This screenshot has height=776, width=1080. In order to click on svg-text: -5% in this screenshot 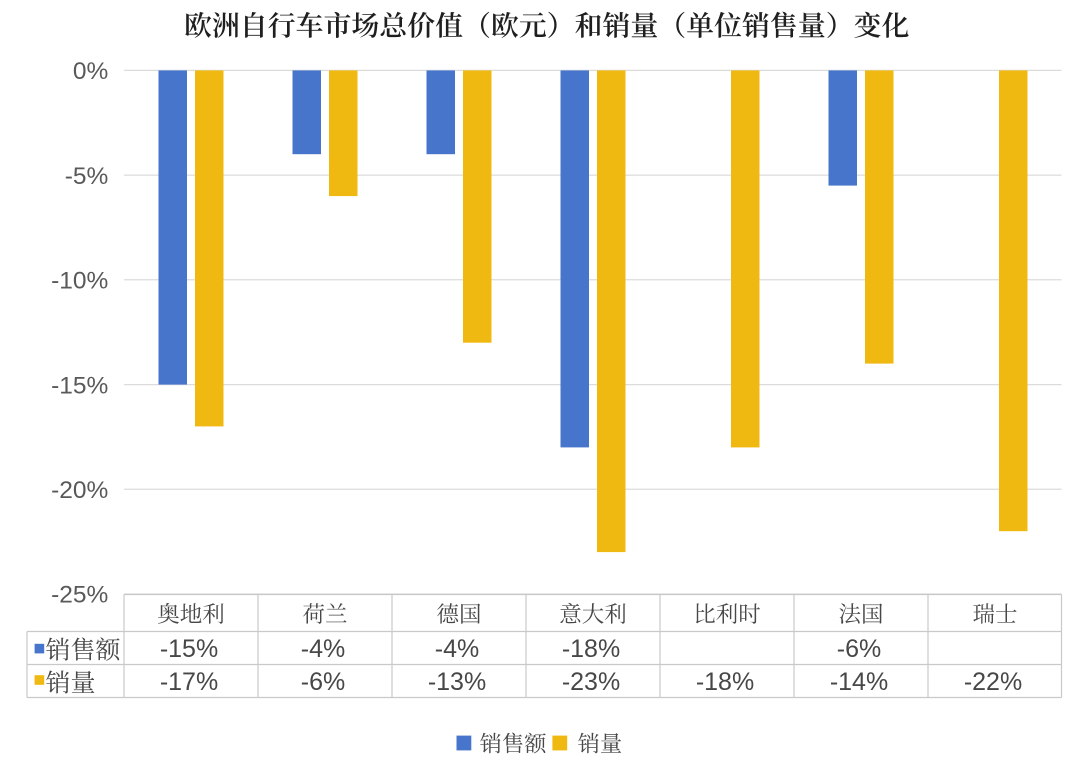, I will do `click(87, 176)`.